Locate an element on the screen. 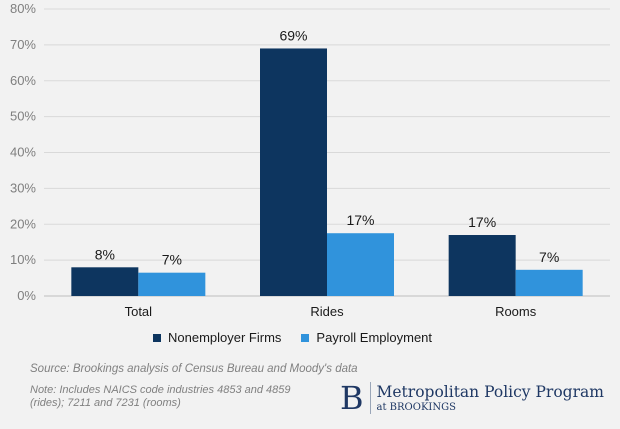 The height and width of the screenshot is (429, 620). y-tick-label: 30% is located at coordinates (23, 187).